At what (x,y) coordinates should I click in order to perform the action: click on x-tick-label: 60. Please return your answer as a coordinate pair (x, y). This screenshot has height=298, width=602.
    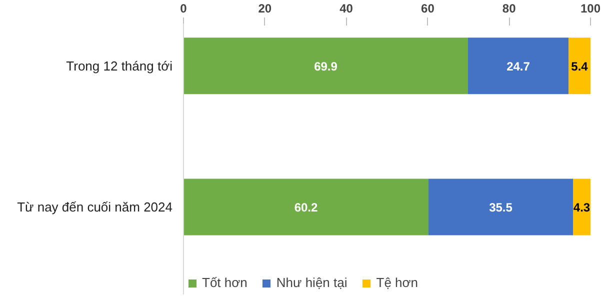
    Looking at the image, I should click on (428, 9).